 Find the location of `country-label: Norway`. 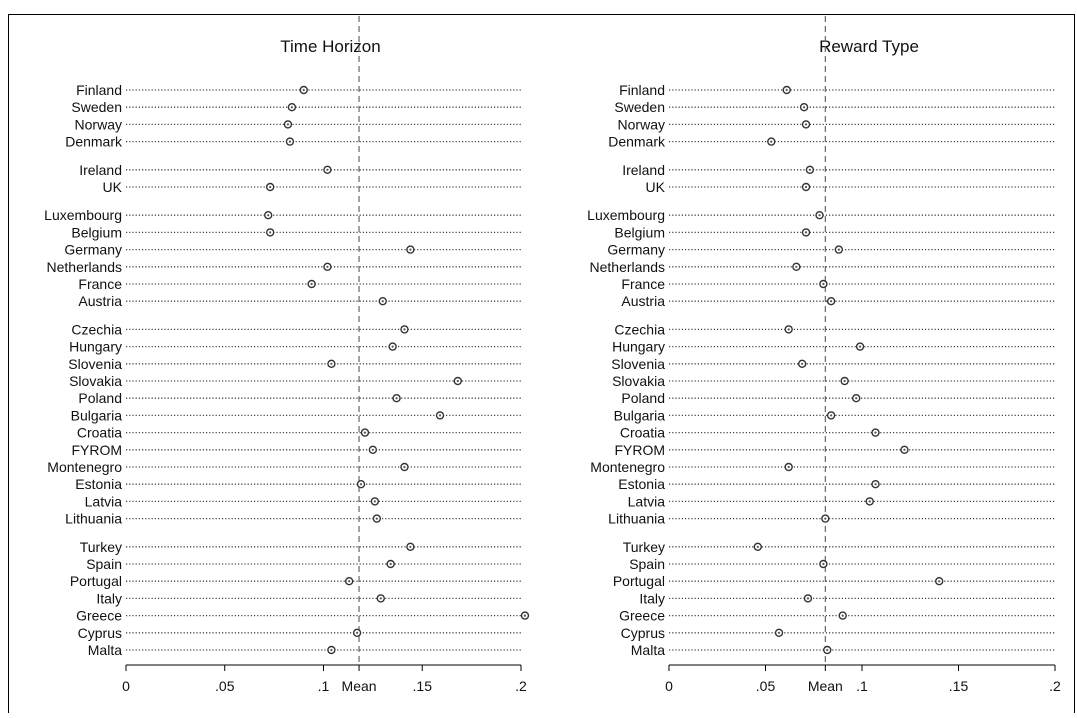

country-label: Norway is located at coordinates (98, 124).